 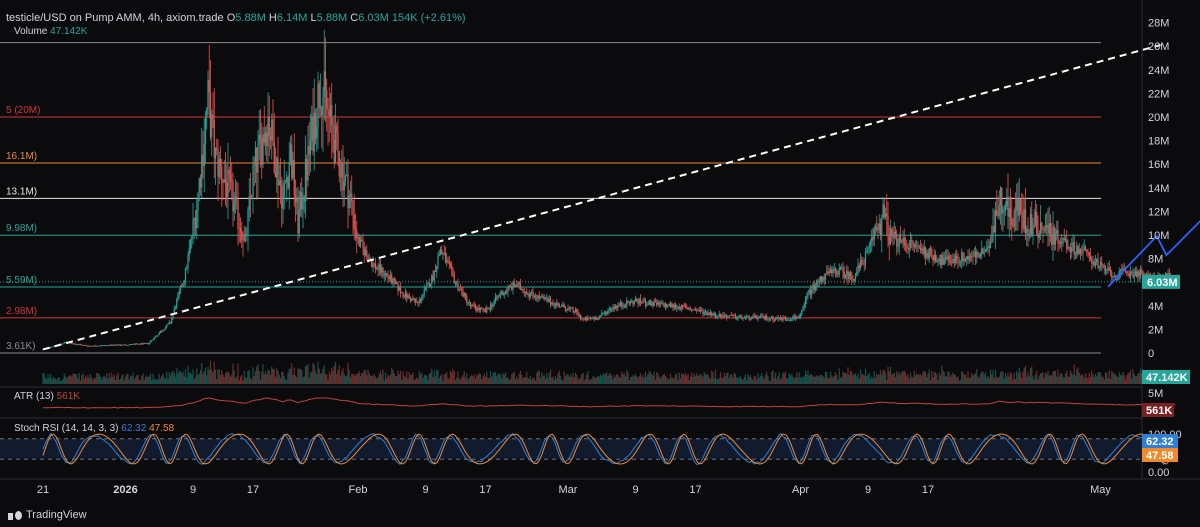 I want to click on current-price-tag-label: 6.03M, so click(x=1162, y=283).